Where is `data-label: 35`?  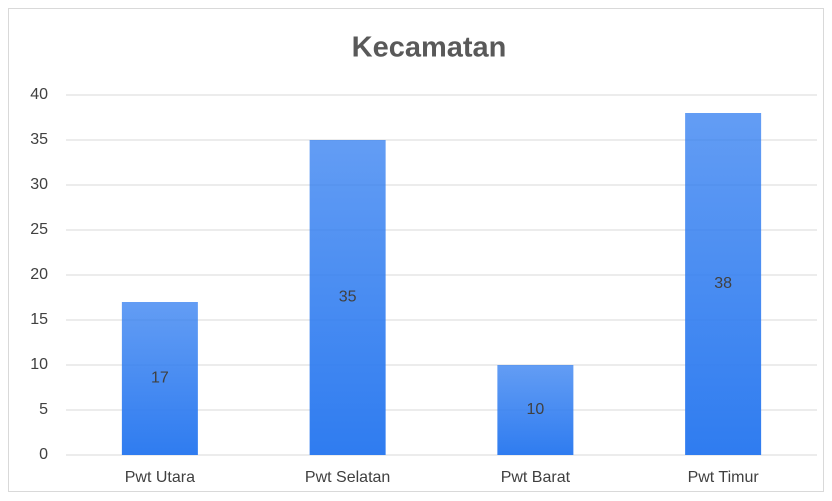
data-label: 35 is located at coordinates (348, 297).